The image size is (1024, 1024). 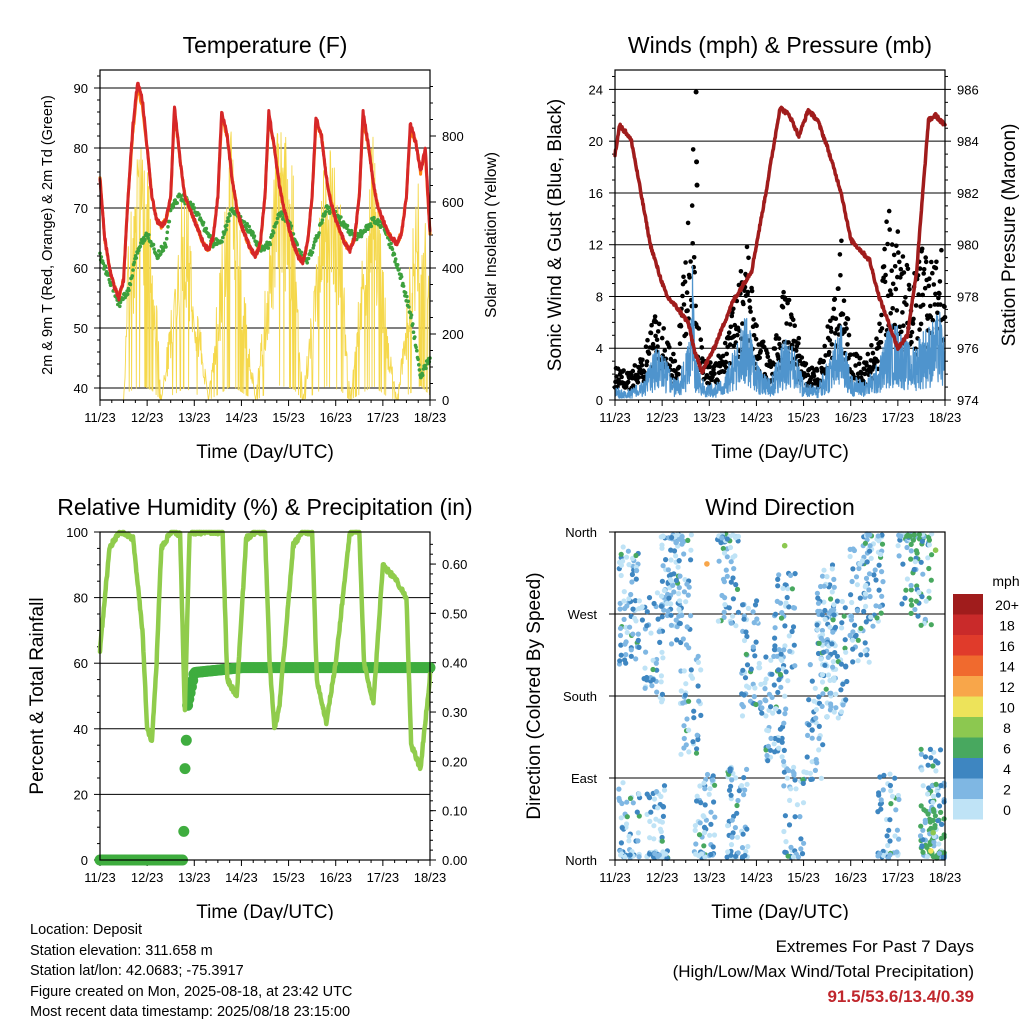 I want to click on chart-title: Temperature (F), so click(x=265, y=45).